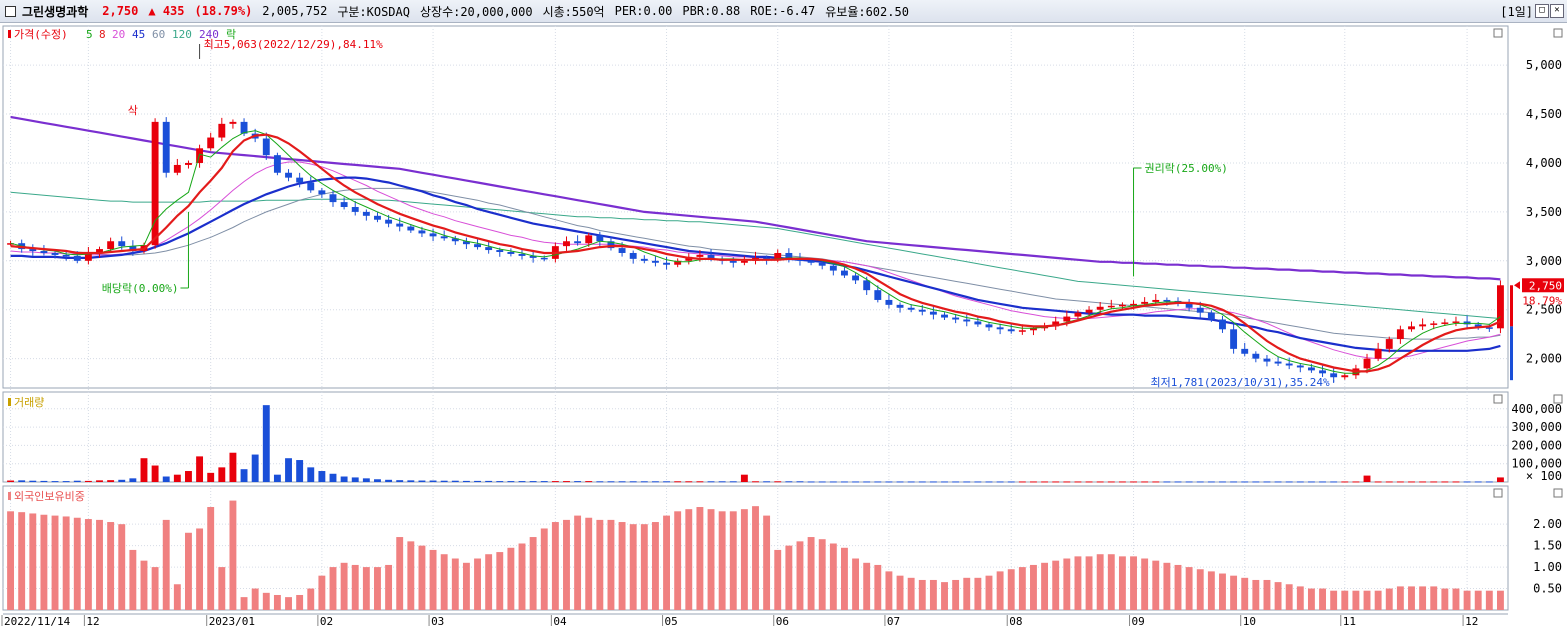 Image resolution: width=1567 pixels, height=630 pixels. I want to click on date-tick-label: 07, so click(893, 621).